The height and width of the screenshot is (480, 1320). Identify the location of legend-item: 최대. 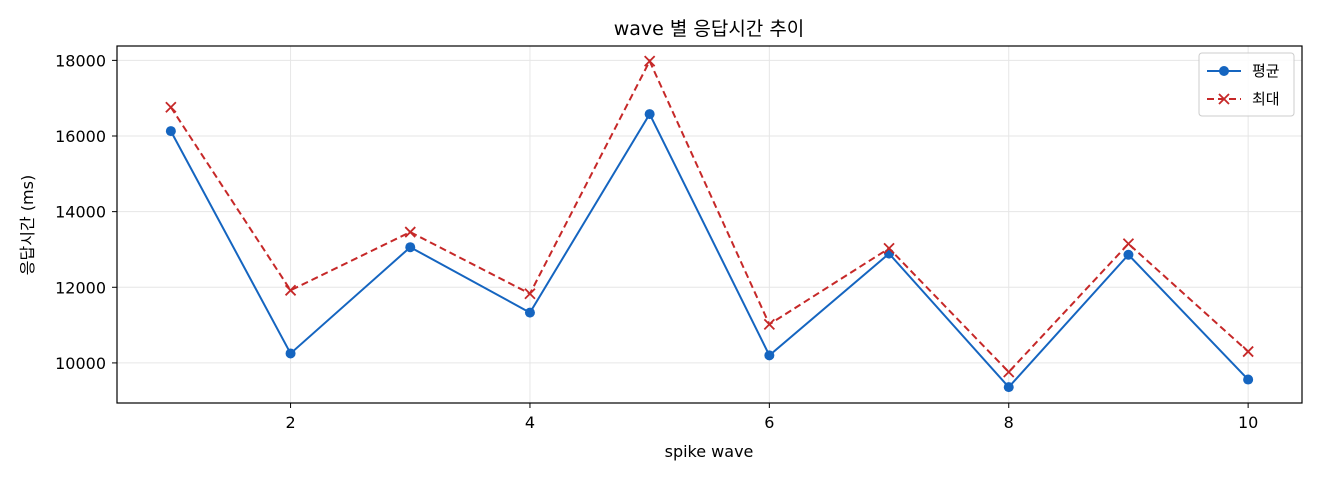
(1243, 99).